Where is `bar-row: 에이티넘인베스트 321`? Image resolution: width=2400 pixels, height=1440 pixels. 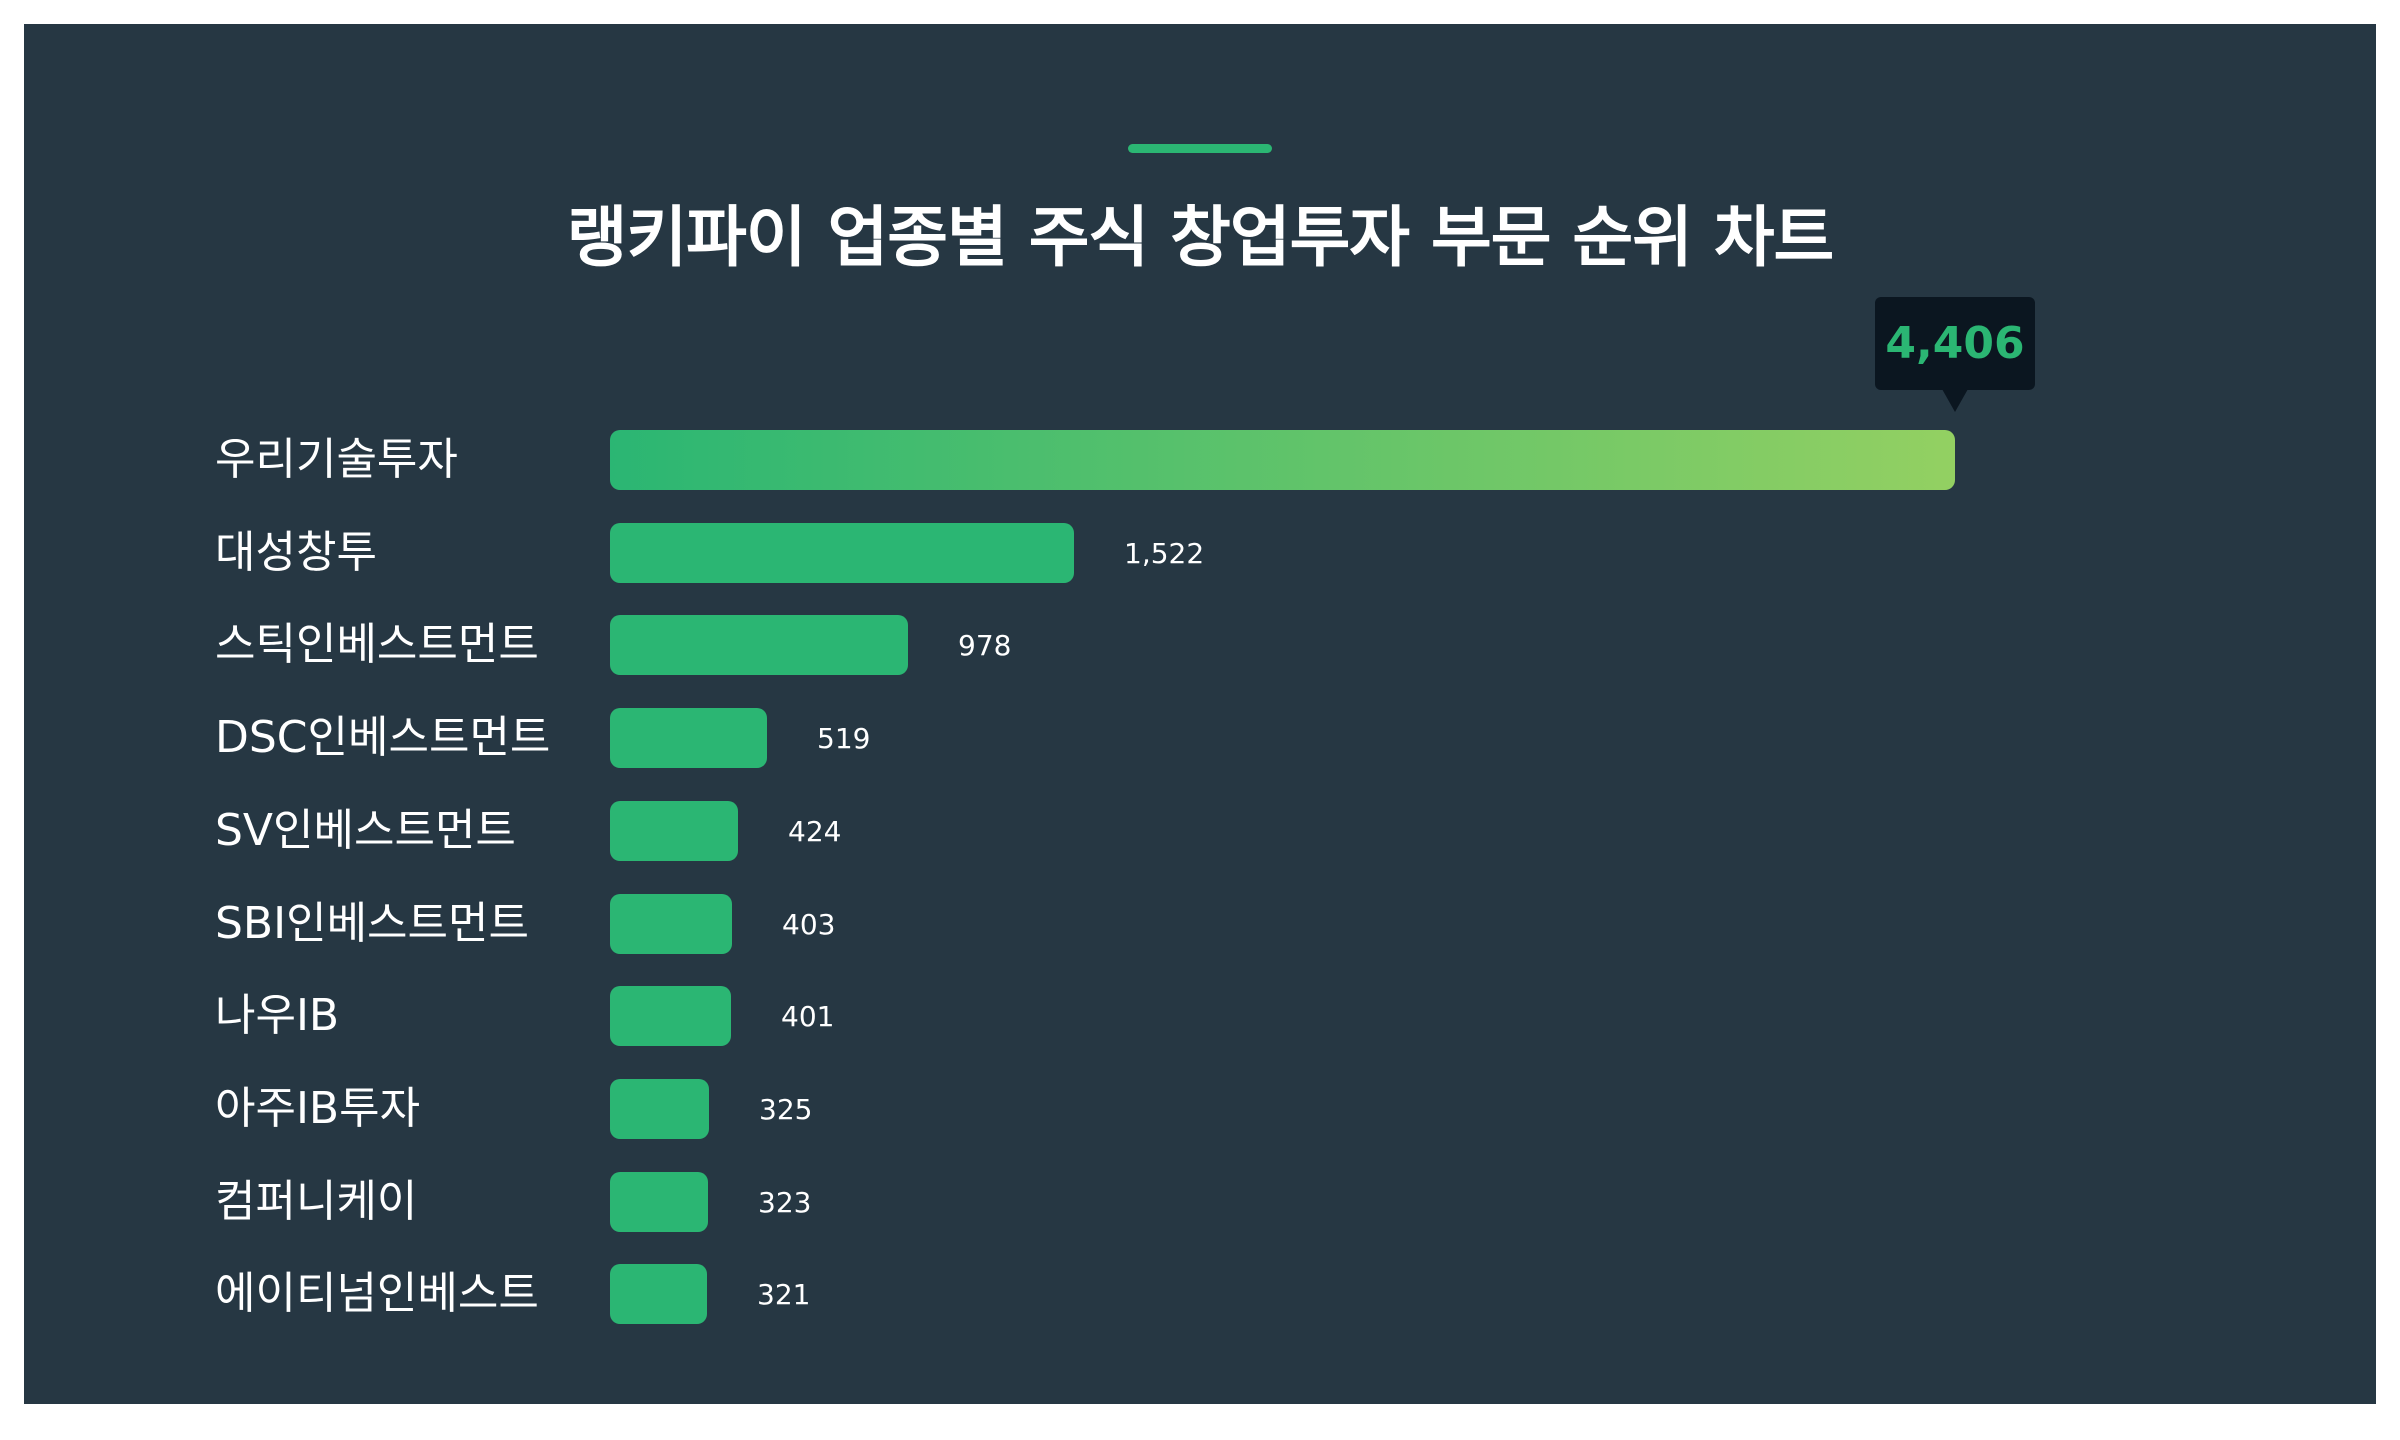
bar-row: 에이티넘인베스트 321 is located at coordinates (1200, 1294).